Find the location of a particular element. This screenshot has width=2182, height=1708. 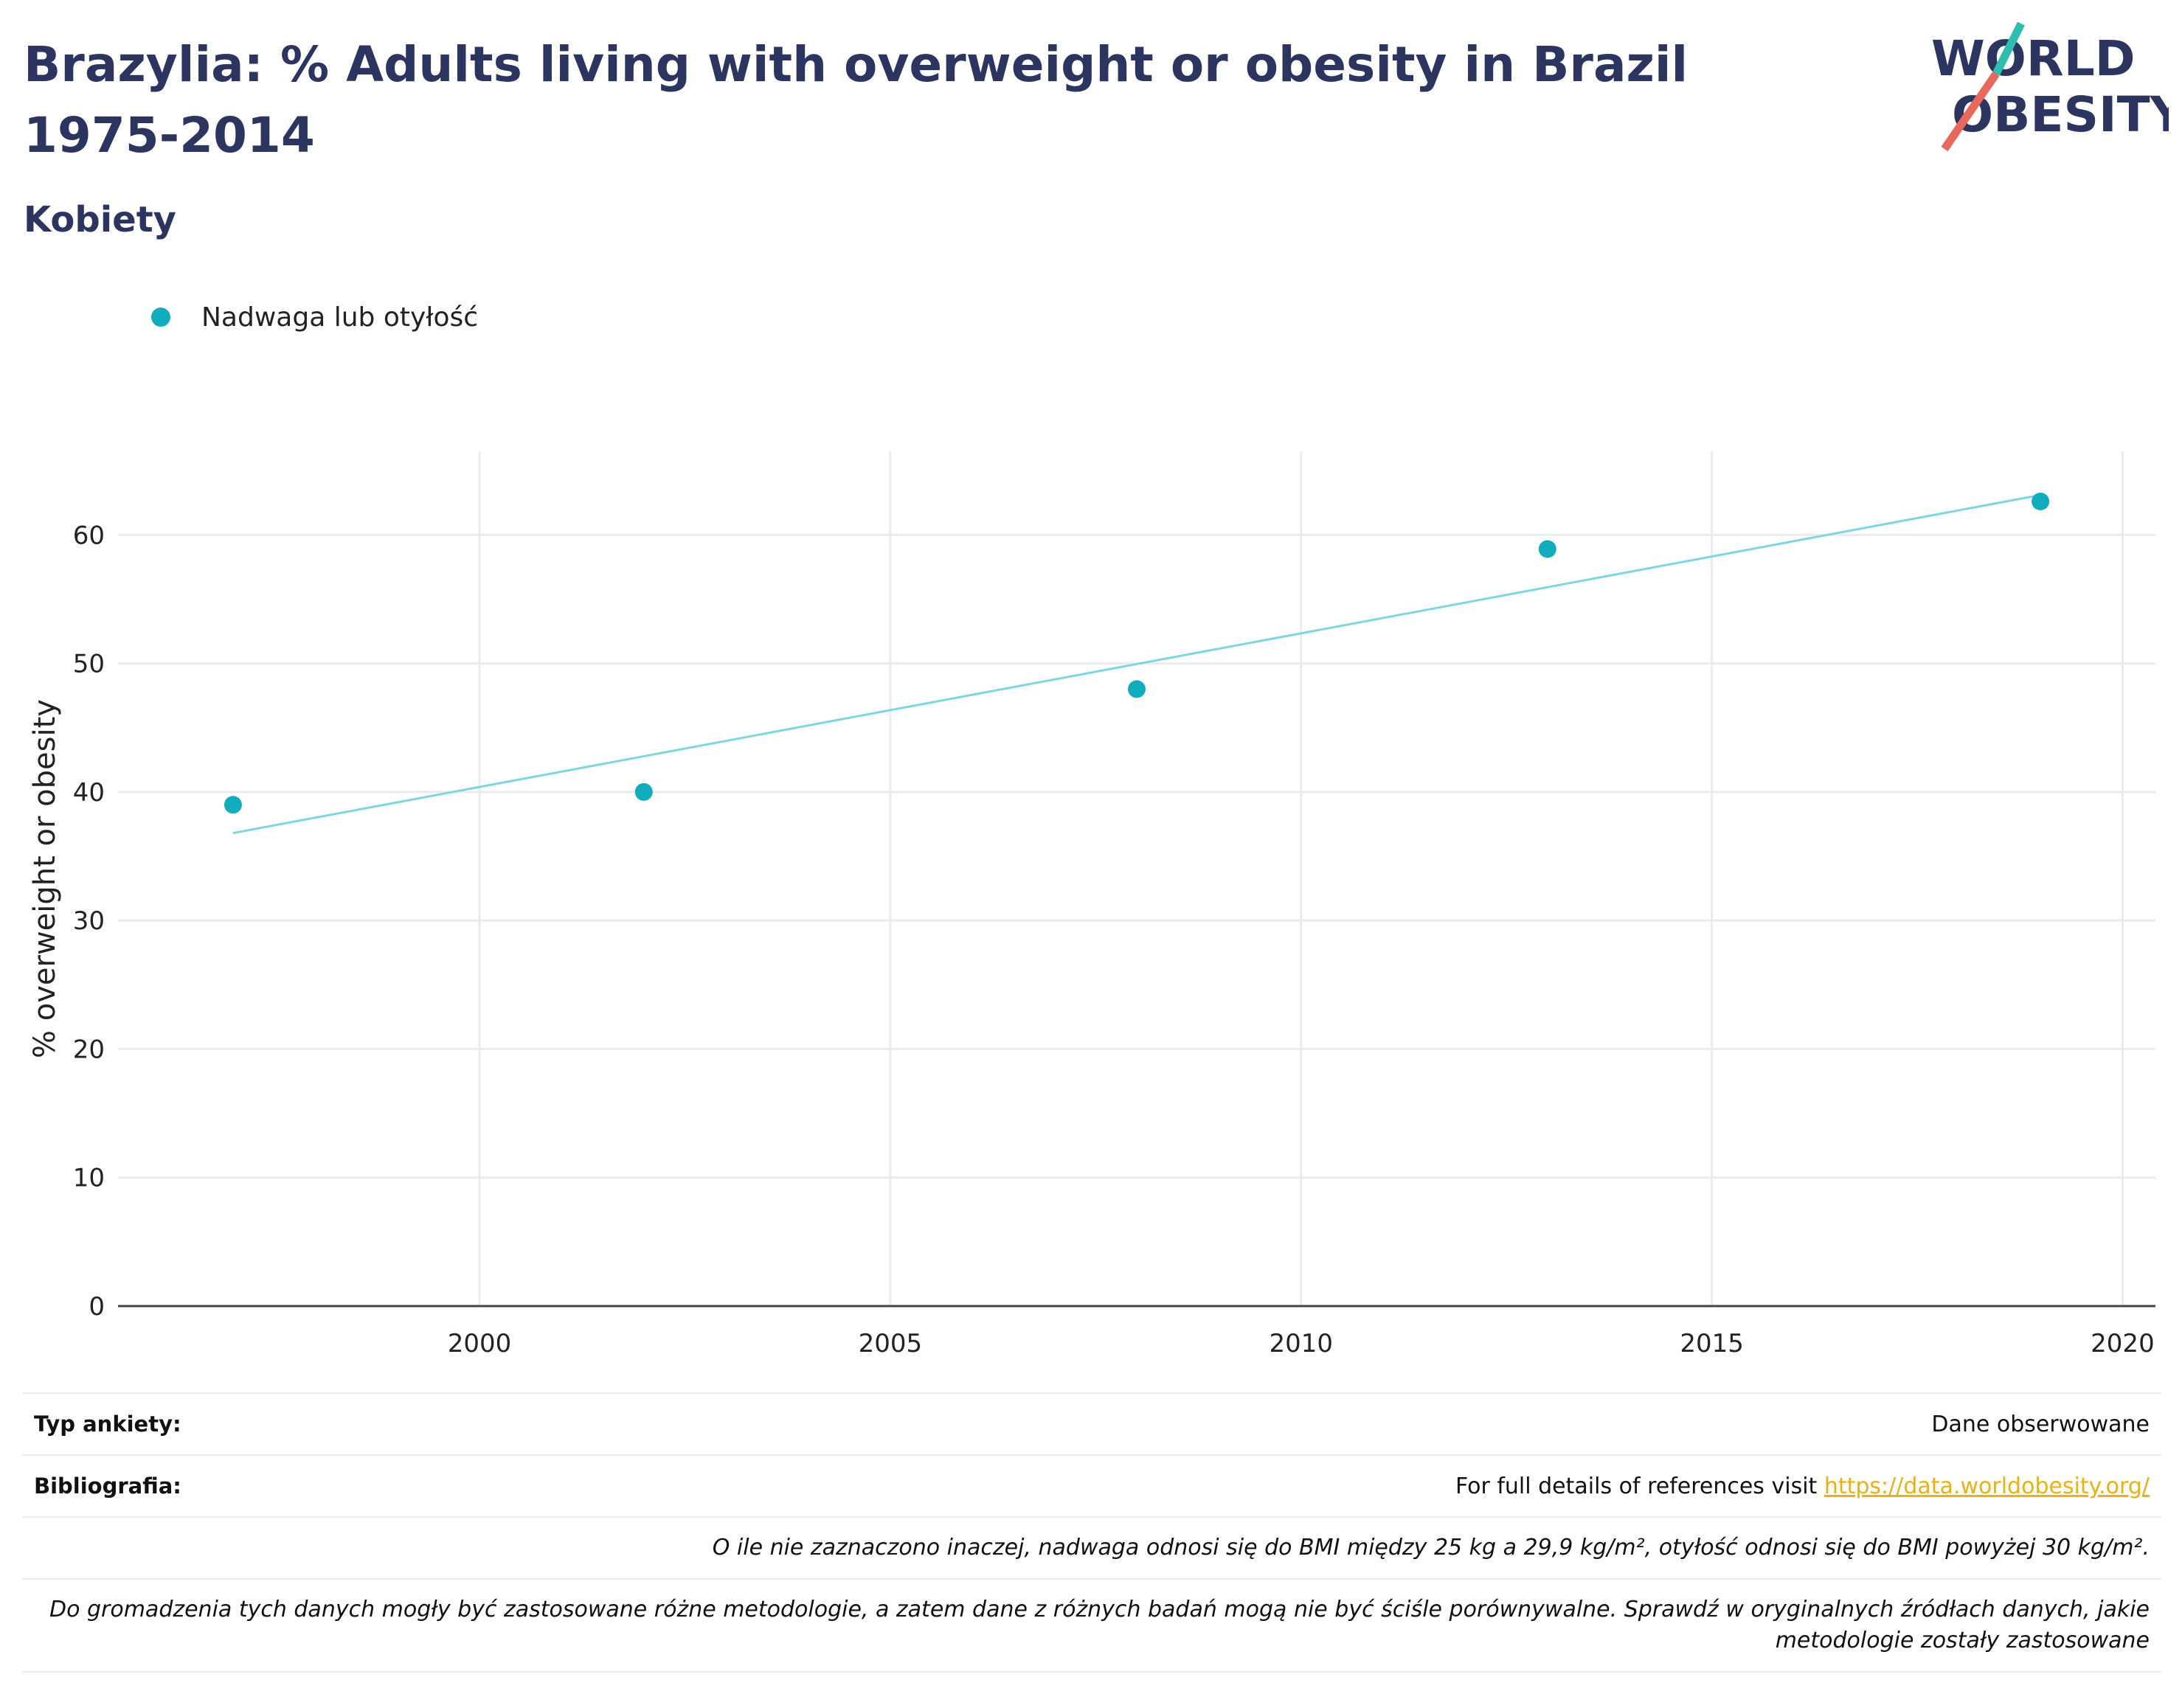

logo-slash-red is located at coordinates (1970, 111).